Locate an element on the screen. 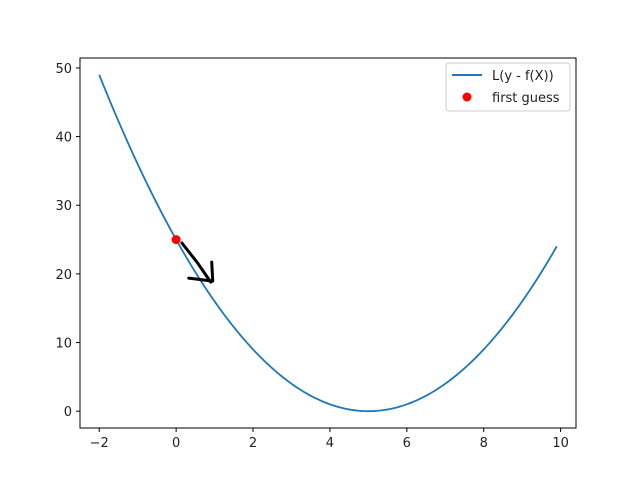  legend-label-loss: L(y - f(X)) is located at coordinates (523, 76).